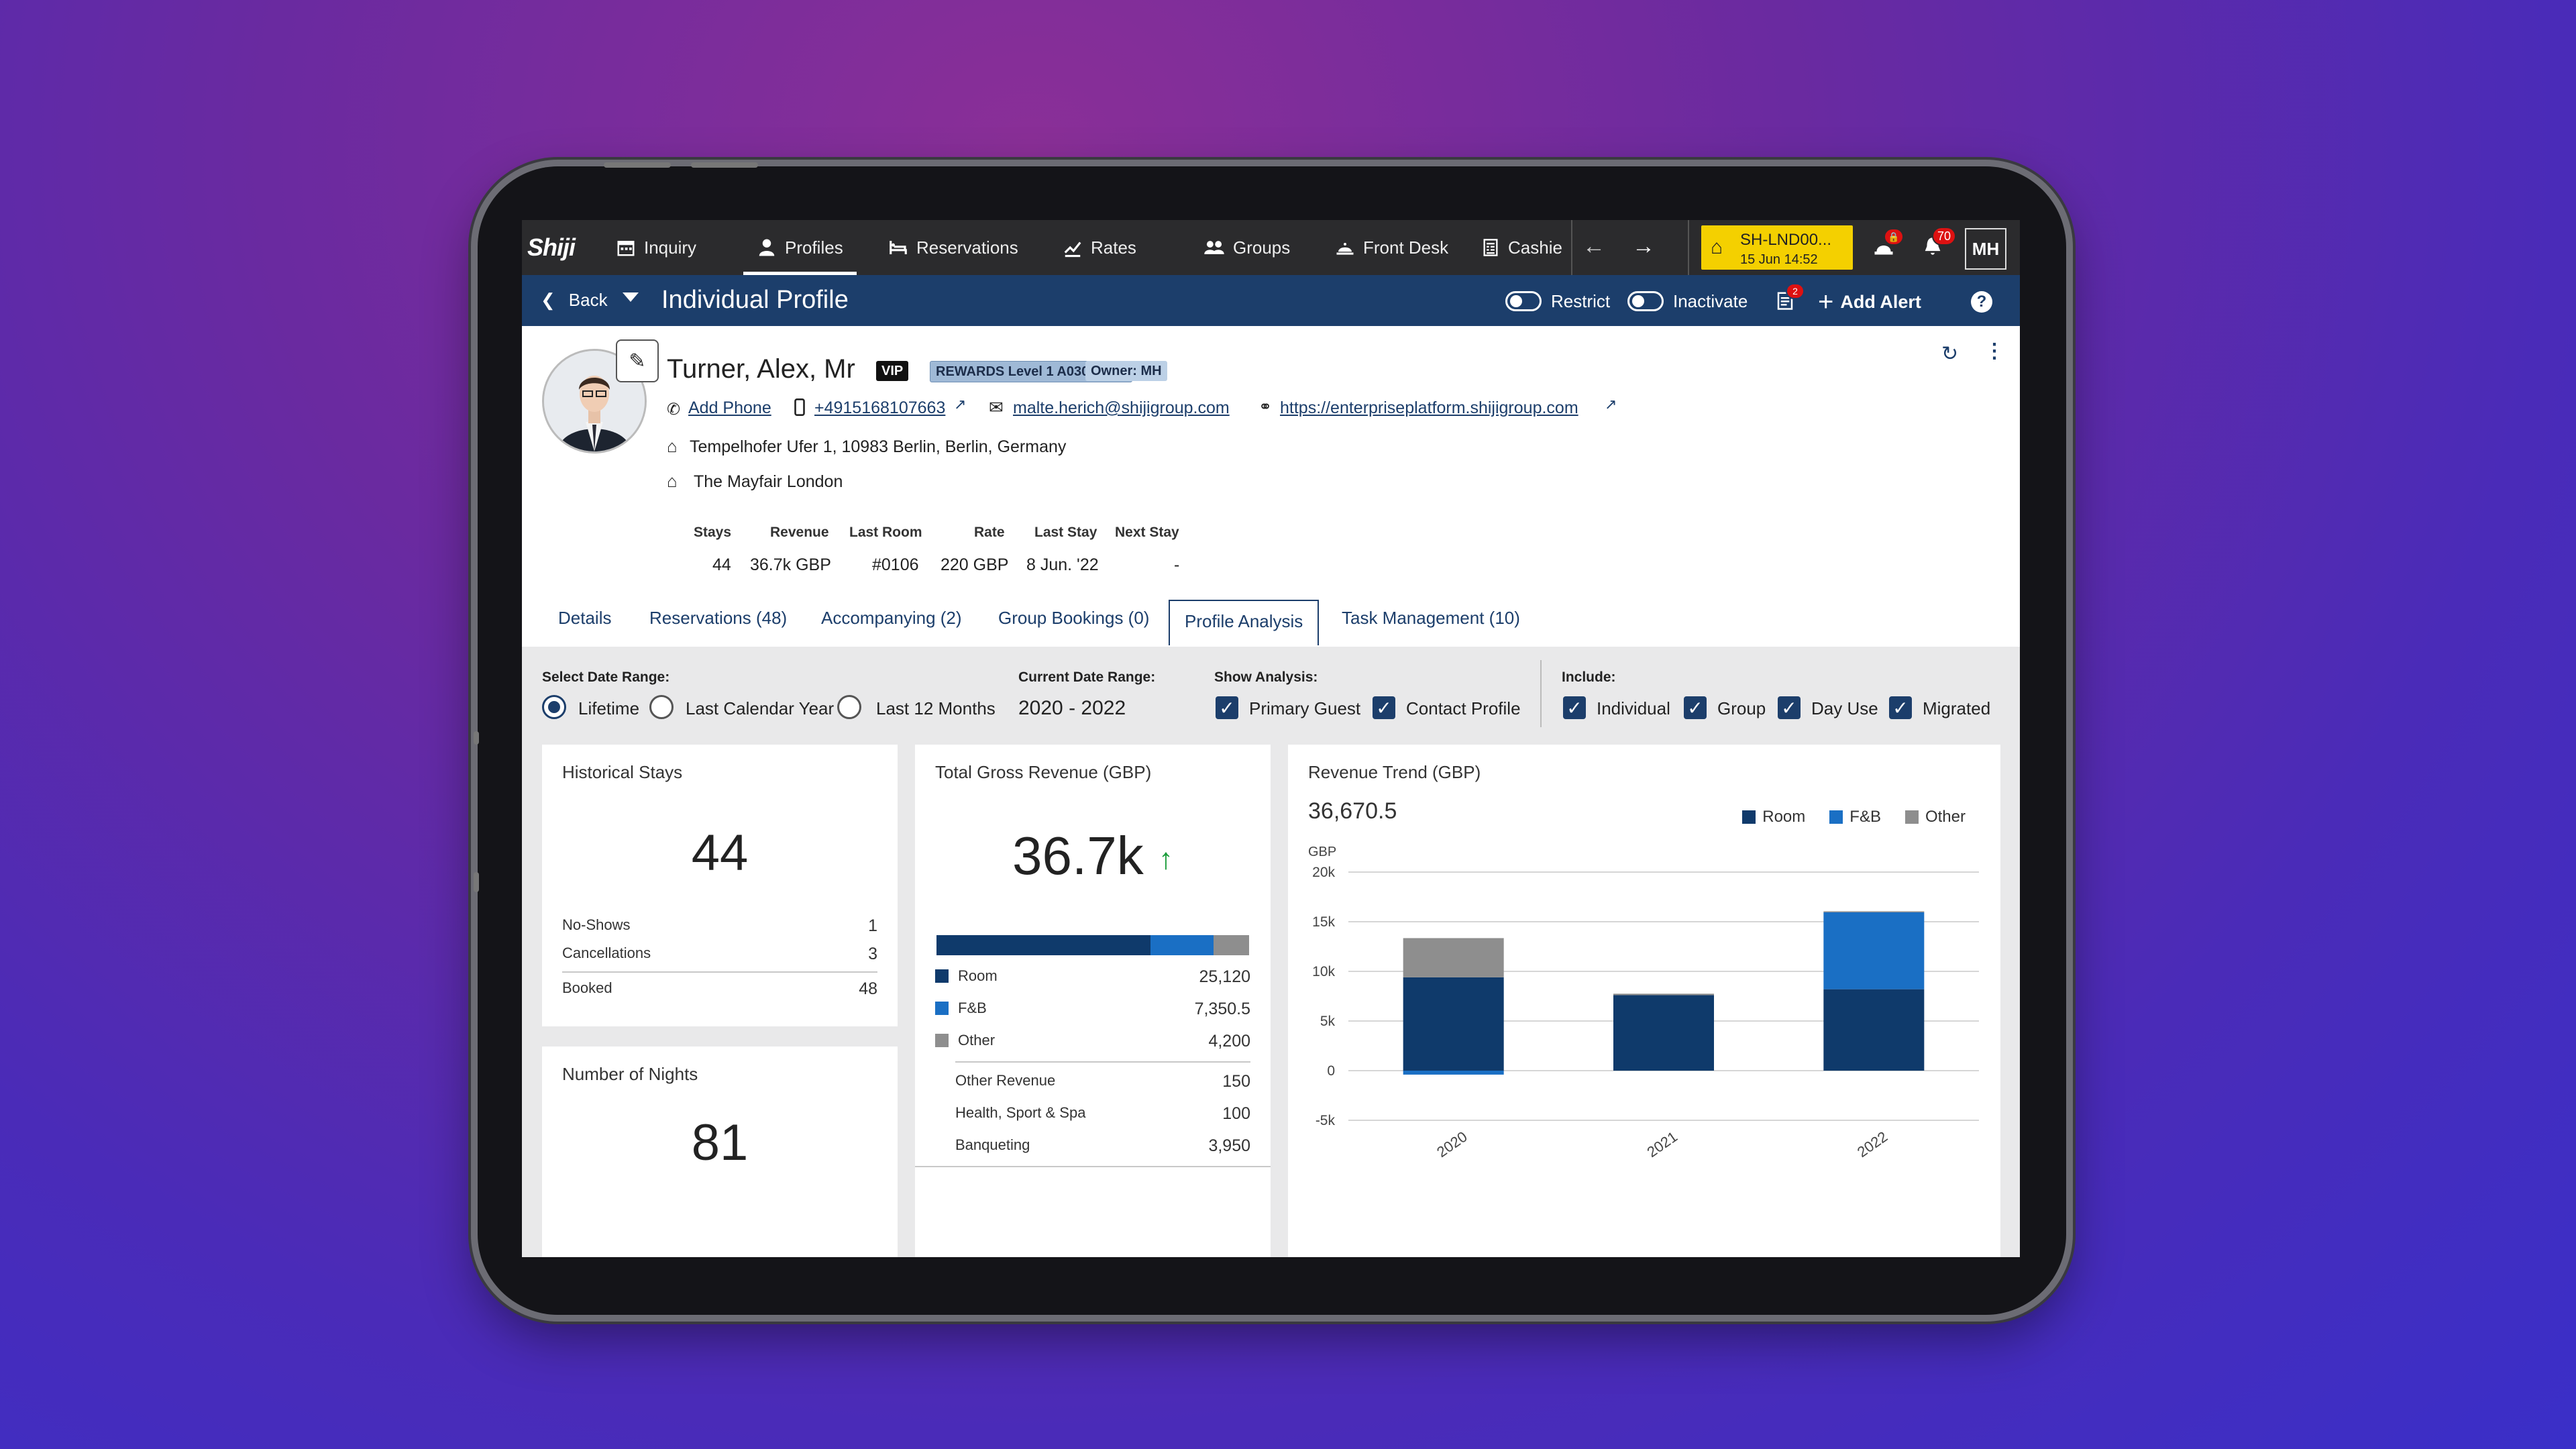  Describe the element at coordinates (880, 407) in the screenshot. I see `mobile-link: +4915168107663` at that location.